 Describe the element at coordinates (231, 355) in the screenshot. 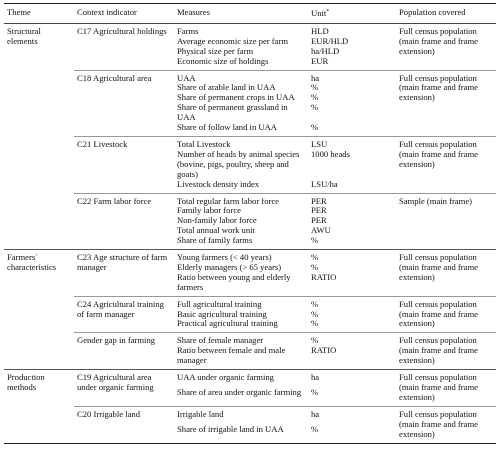

I see `measure-cell: Ratio between female and male manager` at that location.